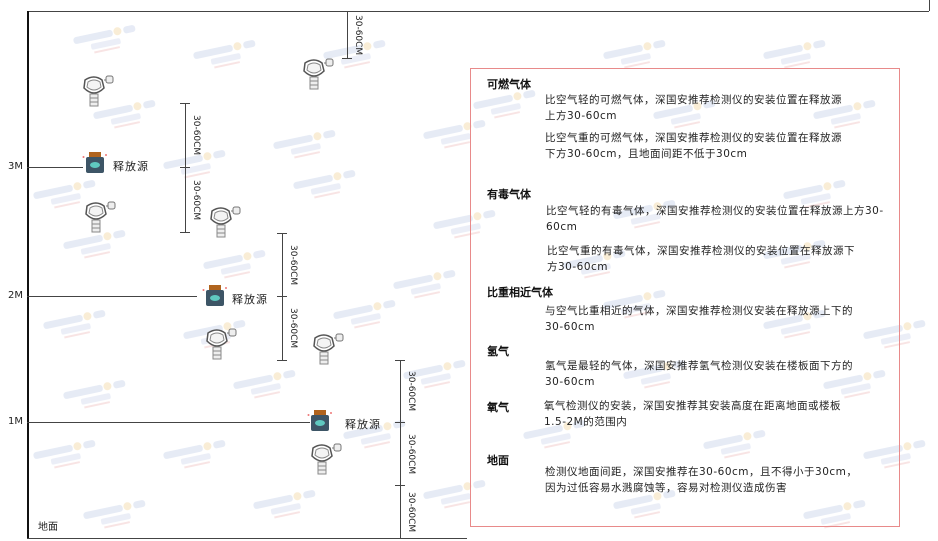  I want to click on floor-line, so click(247, 538).